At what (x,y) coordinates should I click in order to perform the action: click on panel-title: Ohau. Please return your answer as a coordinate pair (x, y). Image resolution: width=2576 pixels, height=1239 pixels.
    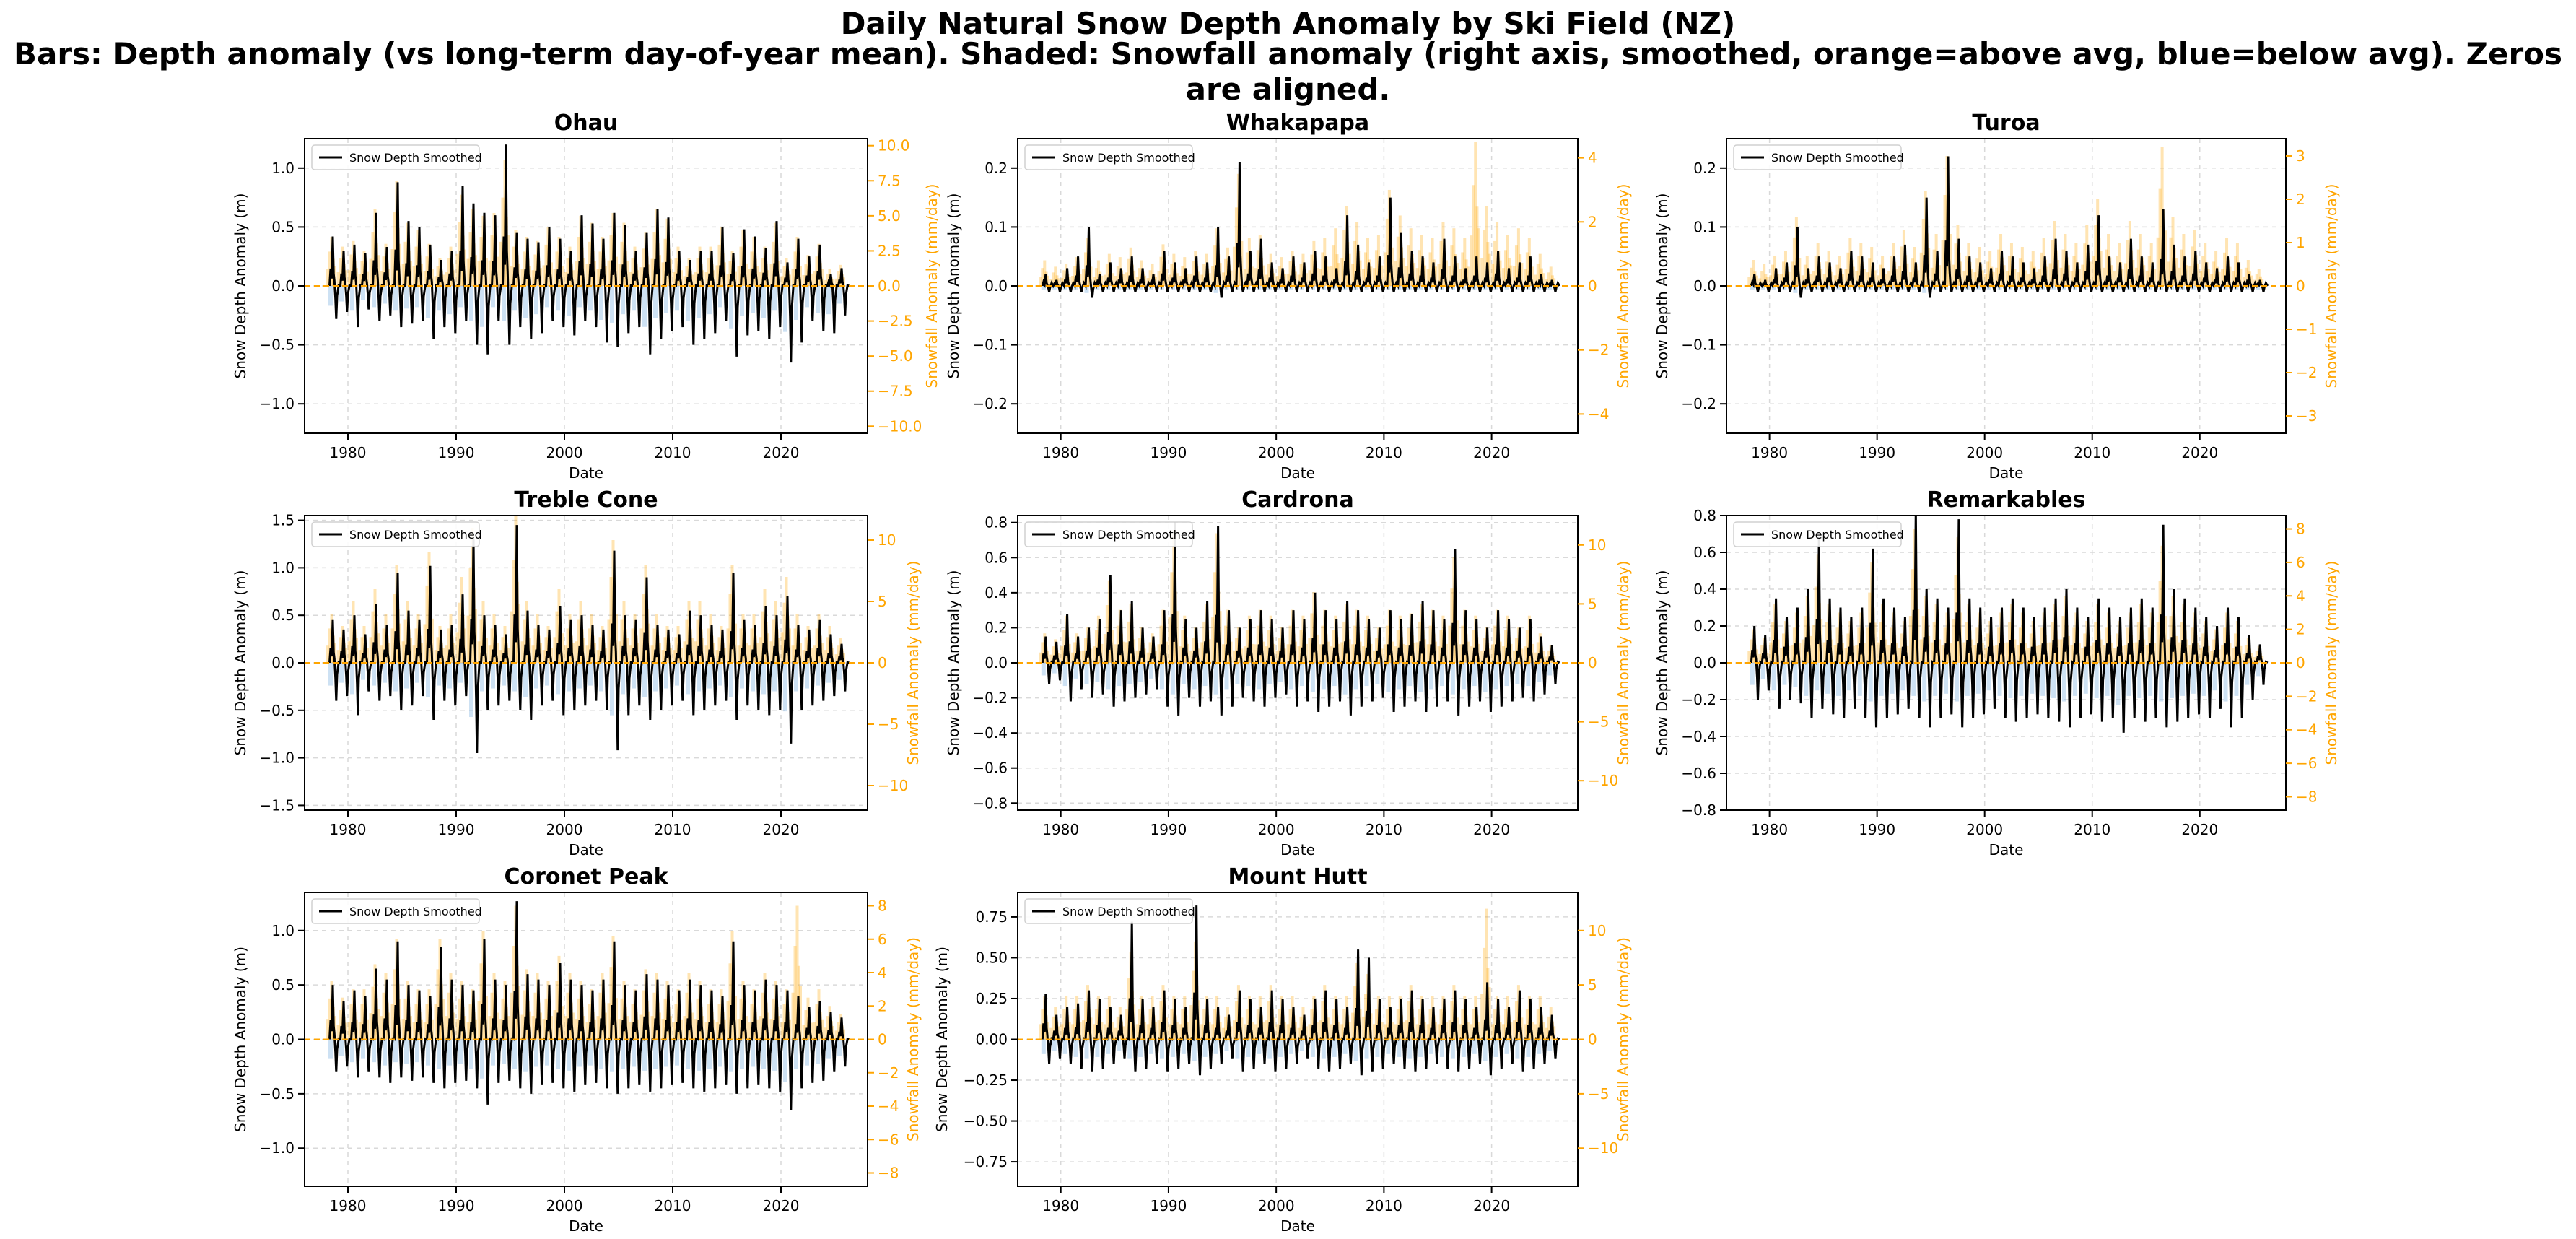
    Looking at the image, I should click on (586, 123).